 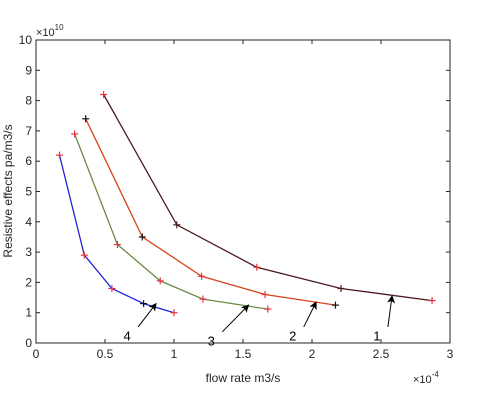 I want to click on y-tick-label: 8, so click(x=28, y=101).